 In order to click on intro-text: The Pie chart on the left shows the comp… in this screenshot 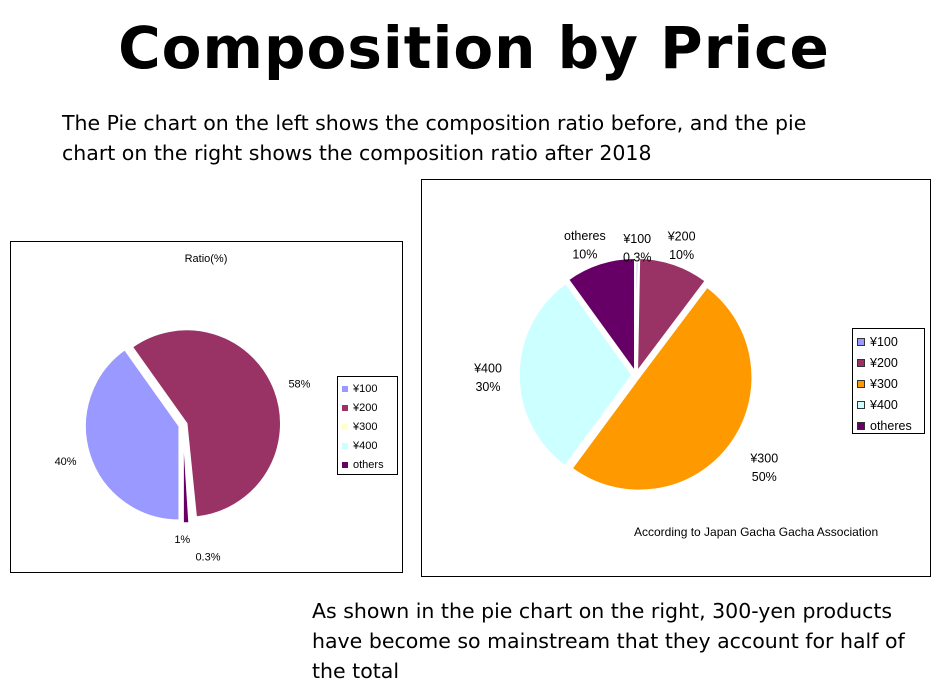, I will do `click(434, 138)`.